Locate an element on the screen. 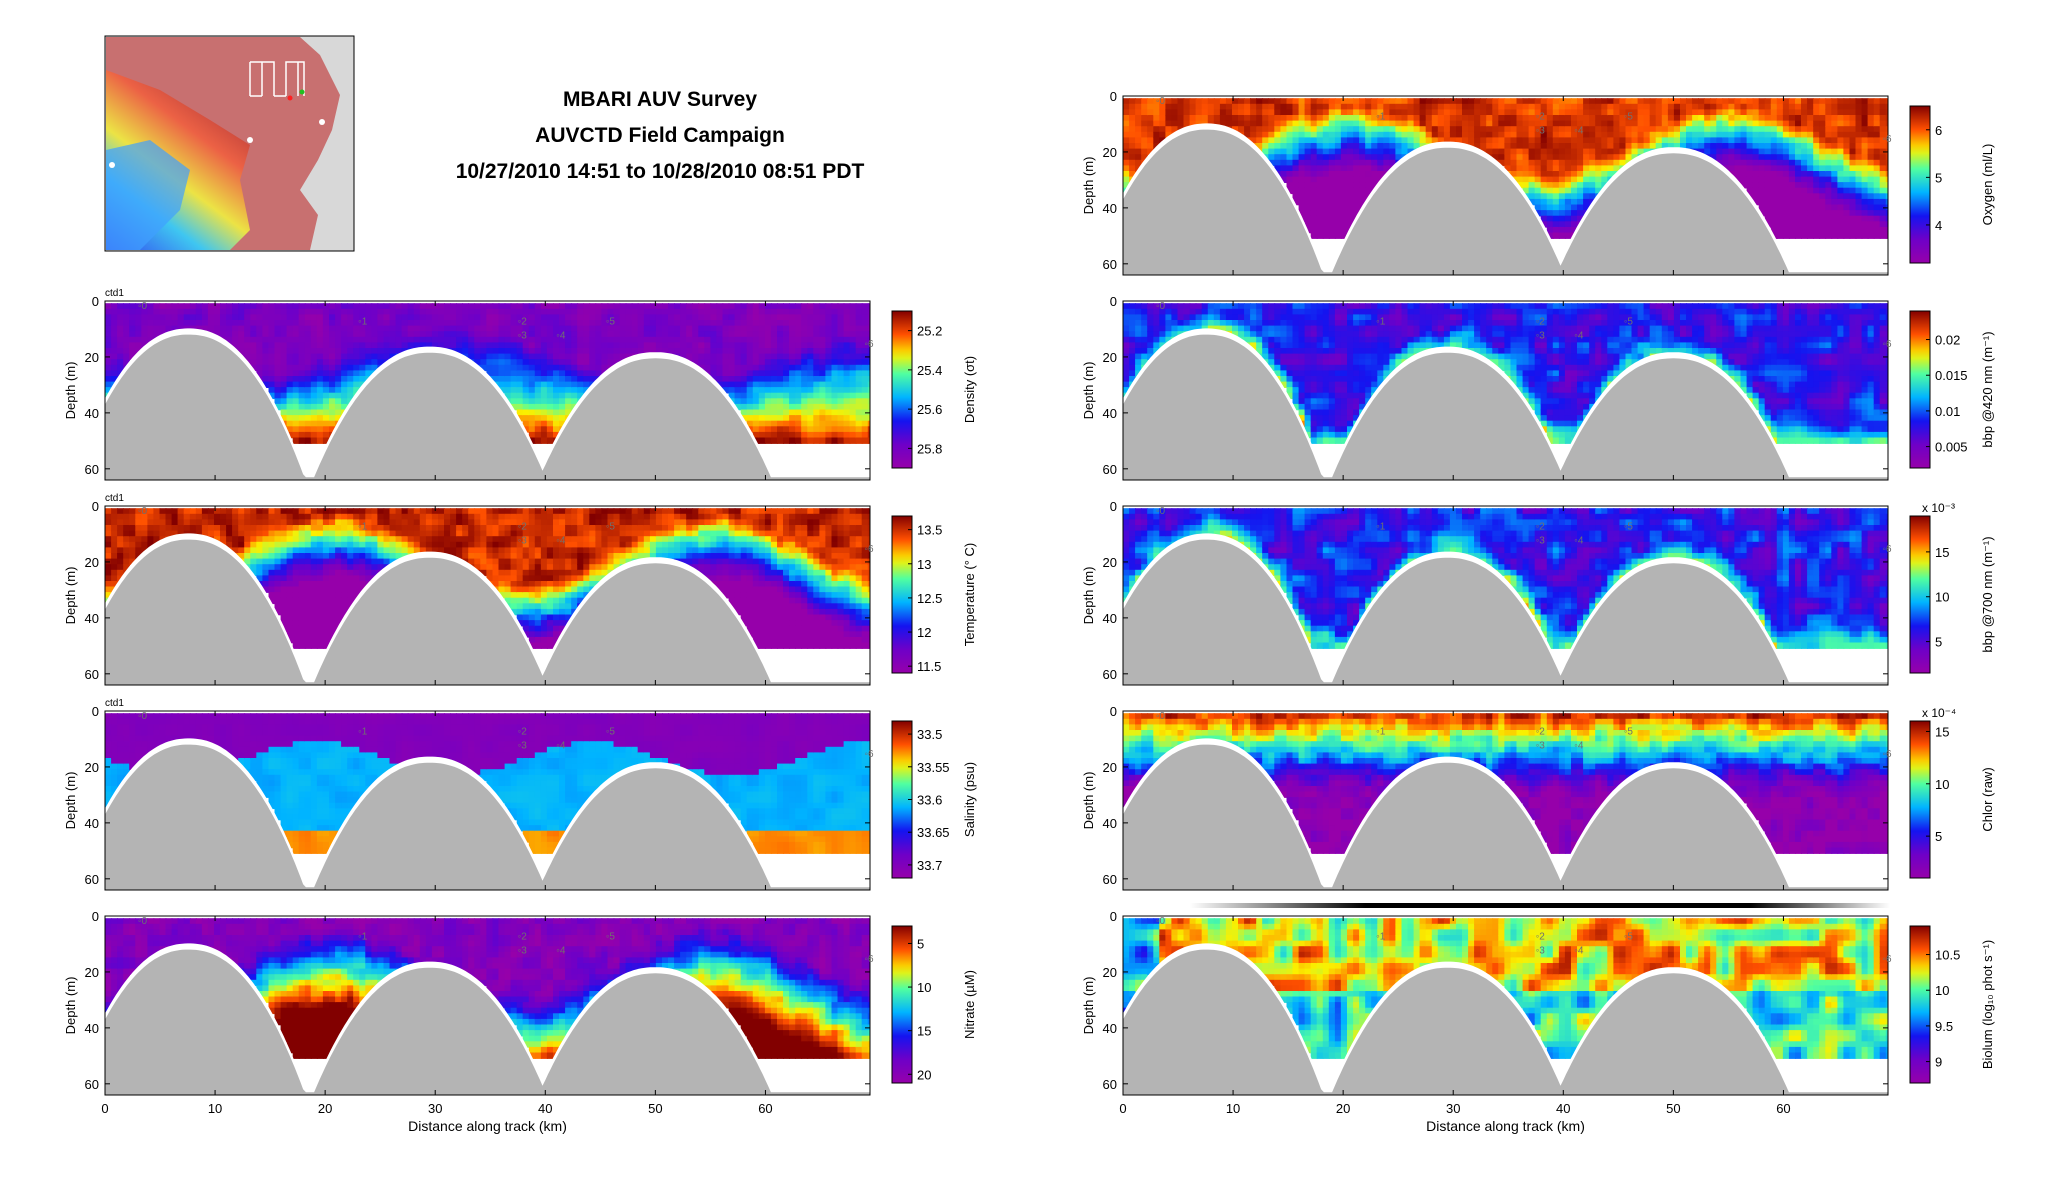 This screenshot has width=2052, height=1188. biolum-xtick-label: 60 is located at coordinates (1783, 1108).